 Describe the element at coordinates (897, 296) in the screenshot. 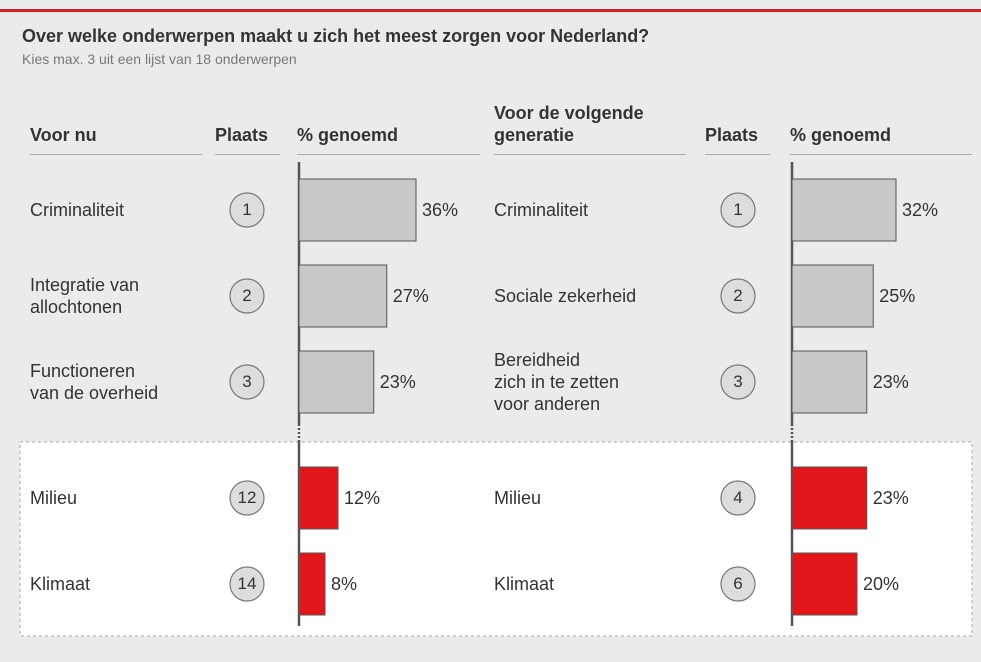

I see `value-label: 25%` at that location.